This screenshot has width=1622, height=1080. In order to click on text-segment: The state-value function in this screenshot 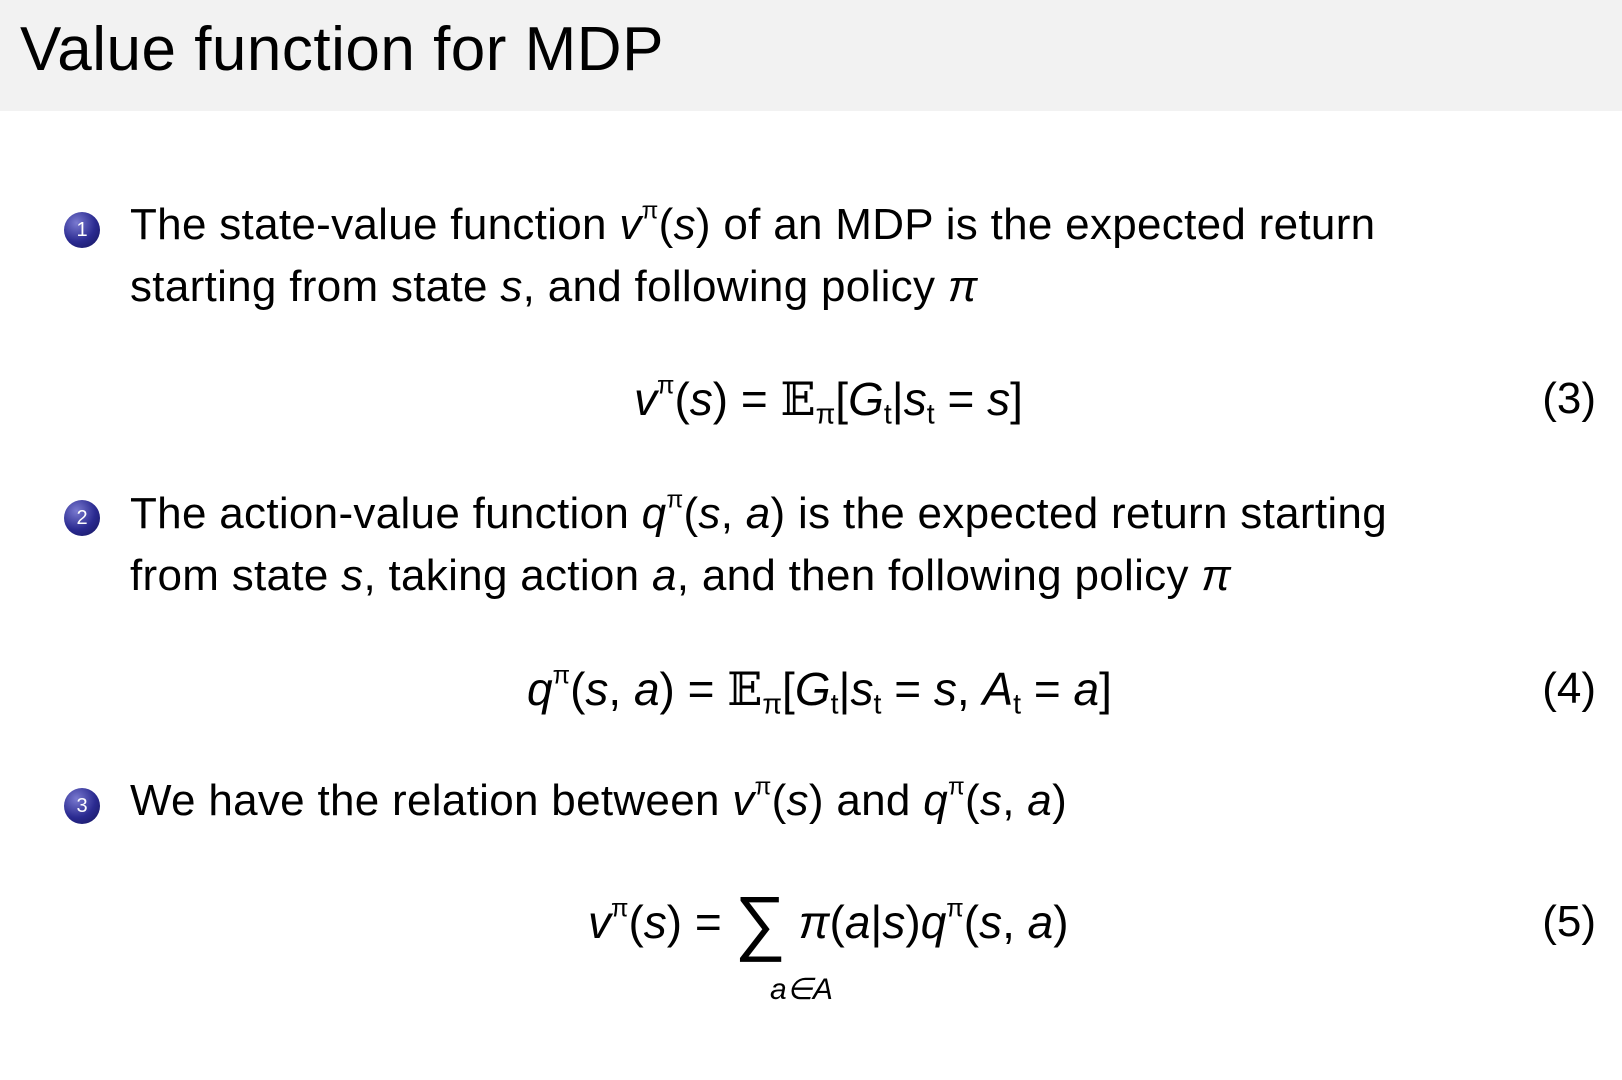, I will do `click(375, 224)`.